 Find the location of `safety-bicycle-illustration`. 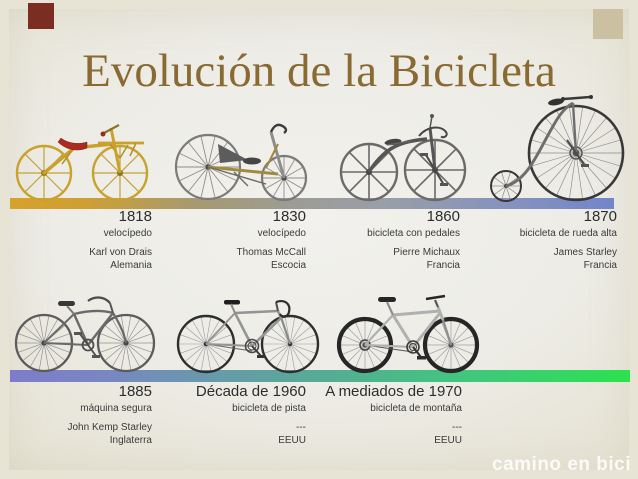

safety-bicycle-illustration is located at coordinates (85, 334).